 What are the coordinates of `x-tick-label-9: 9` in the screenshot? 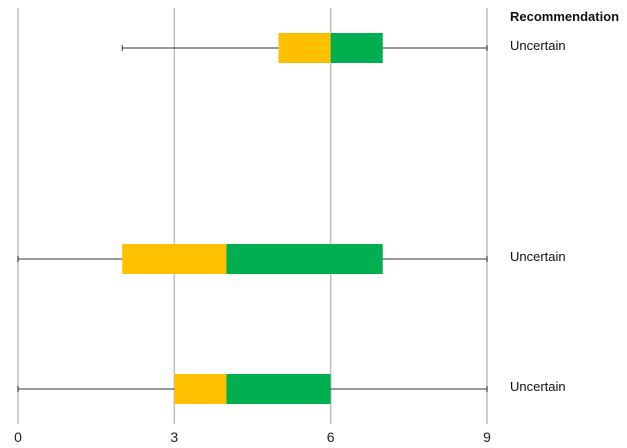 It's located at (487, 437).